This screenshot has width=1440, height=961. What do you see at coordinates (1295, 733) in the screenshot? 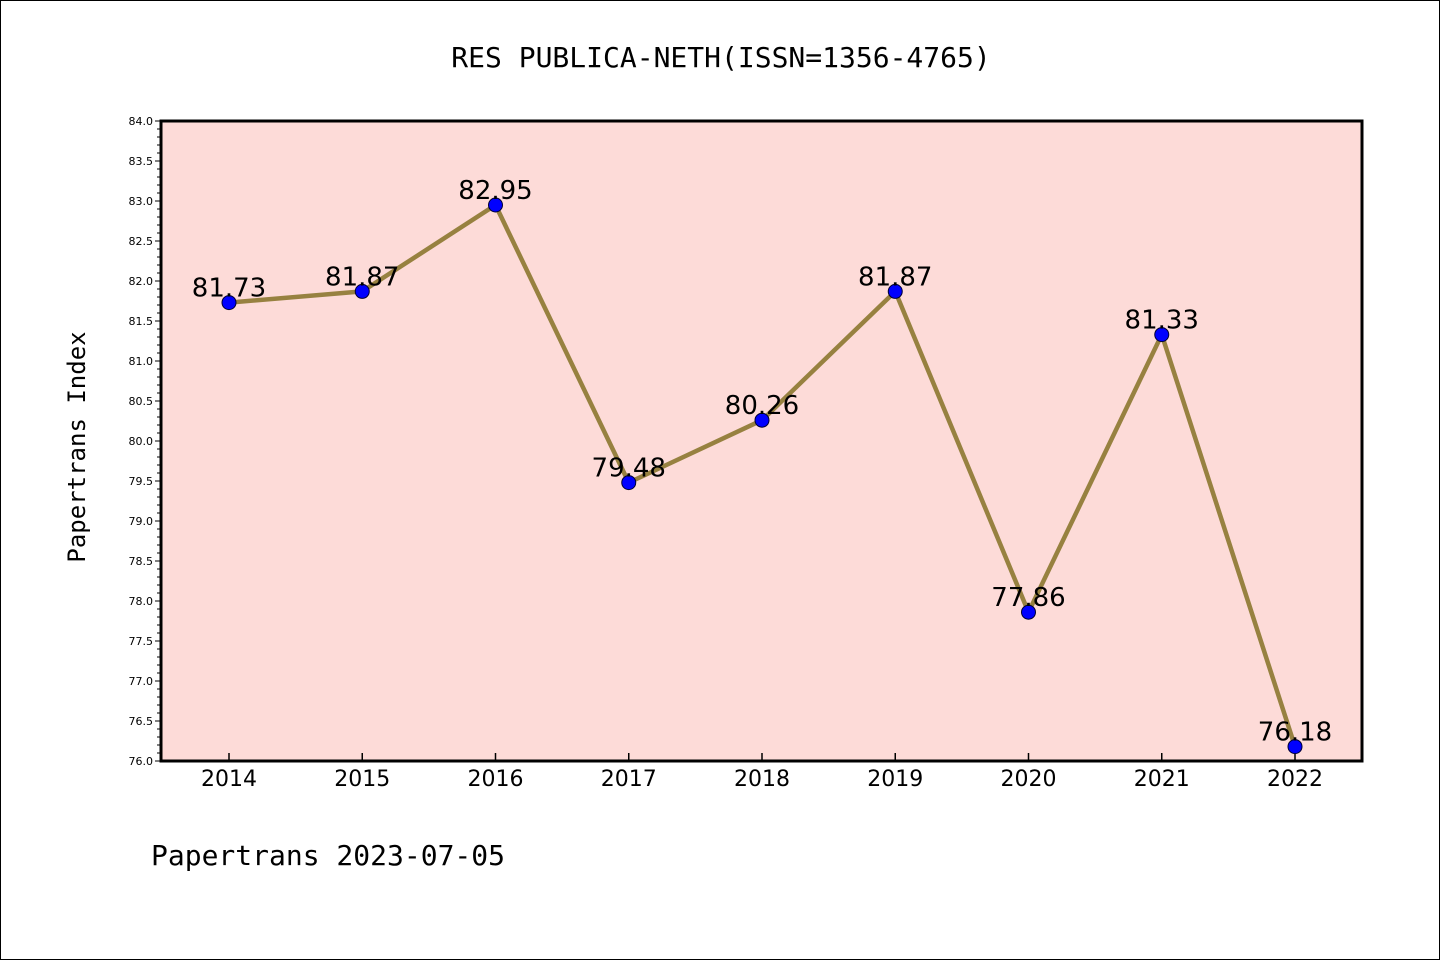
I see `data-label: 76.18` at bounding box center [1295, 733].